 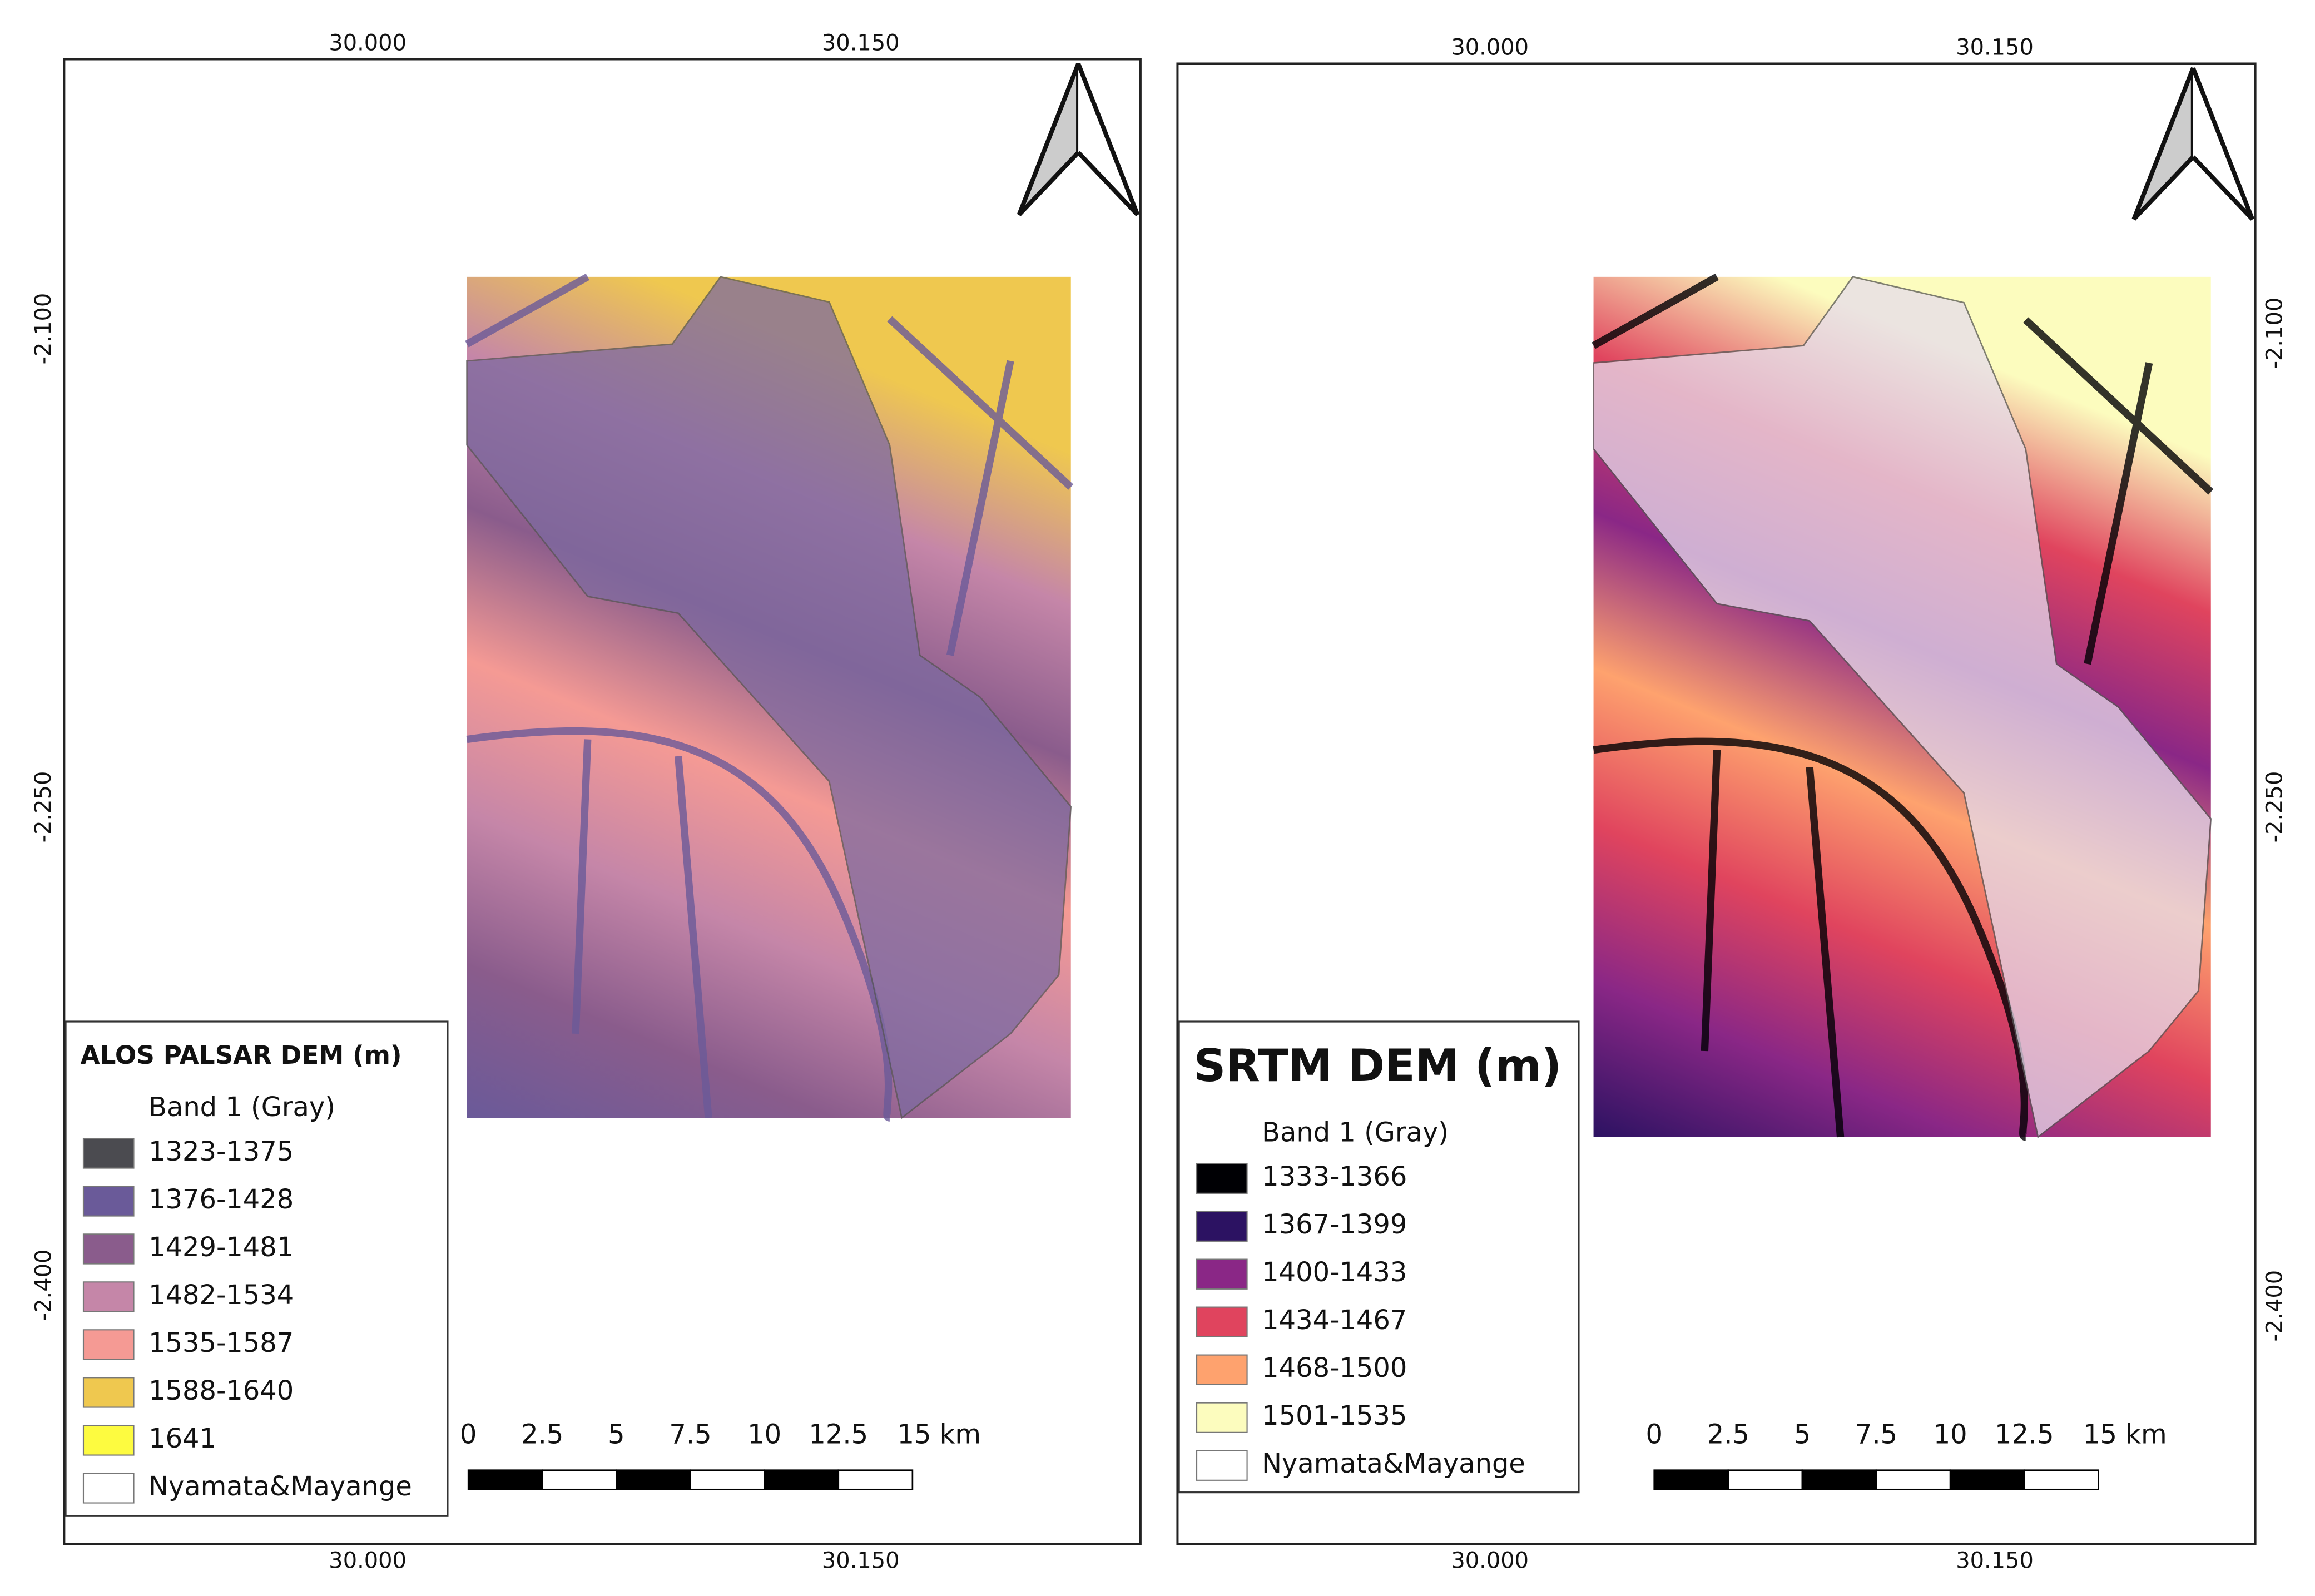 I want to click on legend-title: SRTM DEM (m), so click(x=1378, y=1066).